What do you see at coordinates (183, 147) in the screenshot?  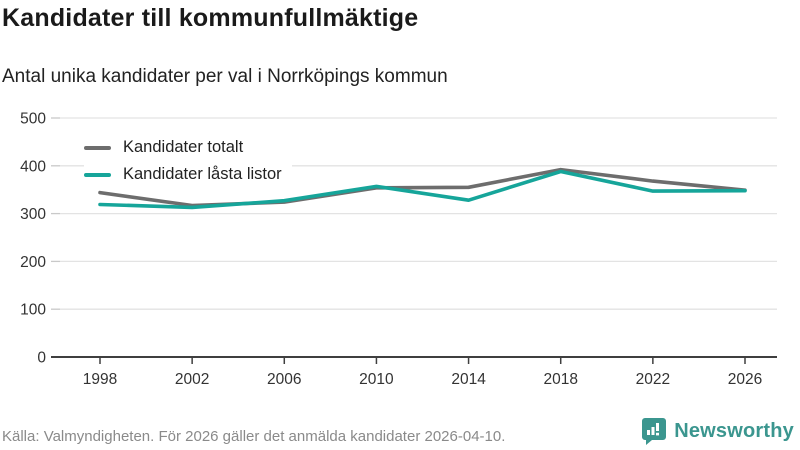 I see `legend-label-totalt: Kandidater totalt` at bounding box center [183, 147].